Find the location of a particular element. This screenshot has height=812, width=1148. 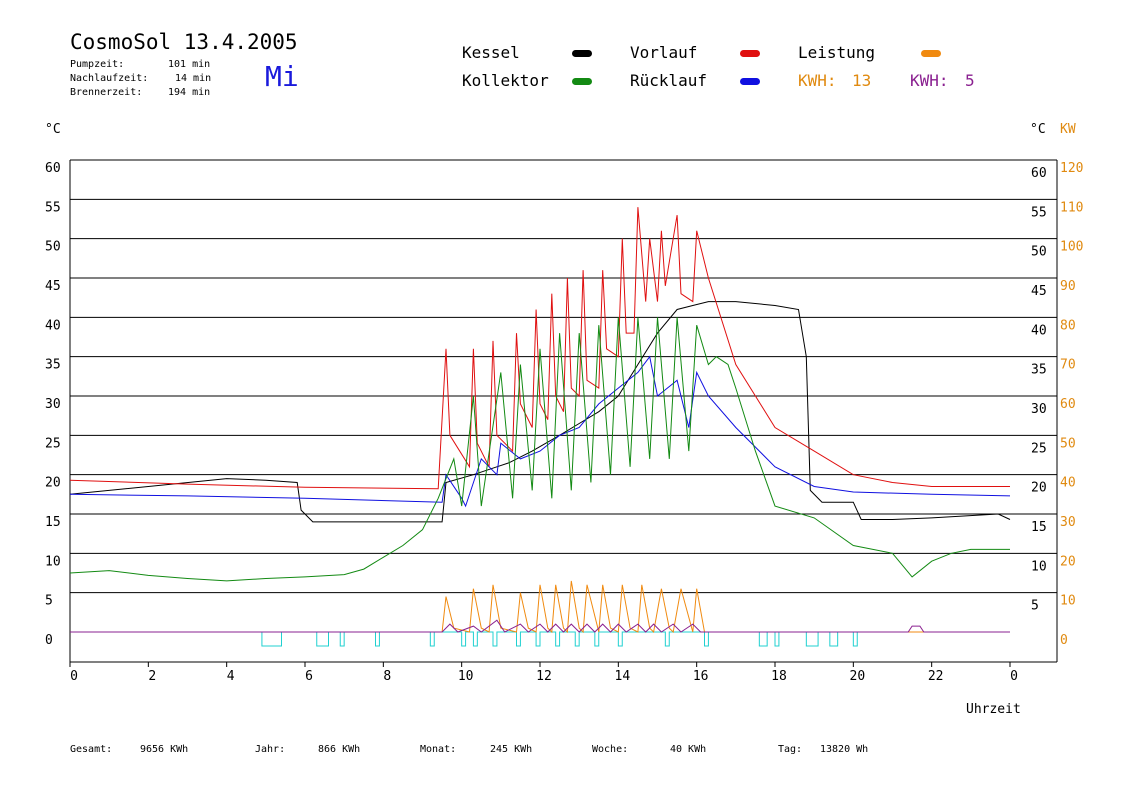

legend-leistung: Leistung is located at coordinates (837, 52).